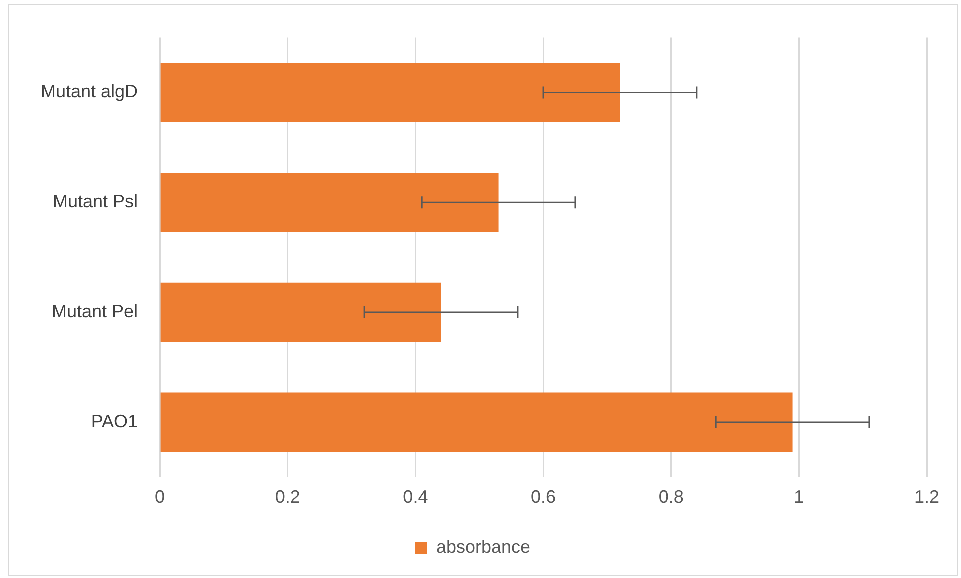  I want to click on legend-label: absorbance, so click(483, 546).